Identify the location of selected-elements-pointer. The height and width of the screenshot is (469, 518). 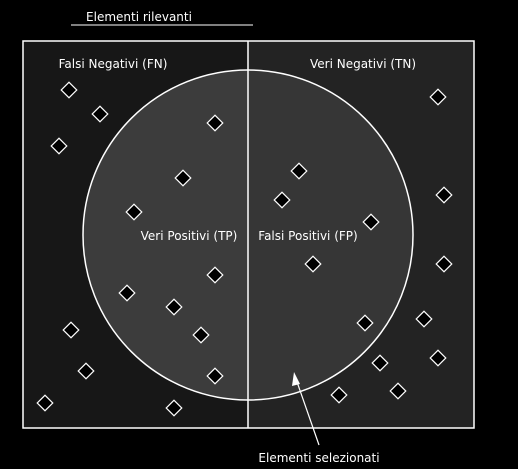
(306, 409).